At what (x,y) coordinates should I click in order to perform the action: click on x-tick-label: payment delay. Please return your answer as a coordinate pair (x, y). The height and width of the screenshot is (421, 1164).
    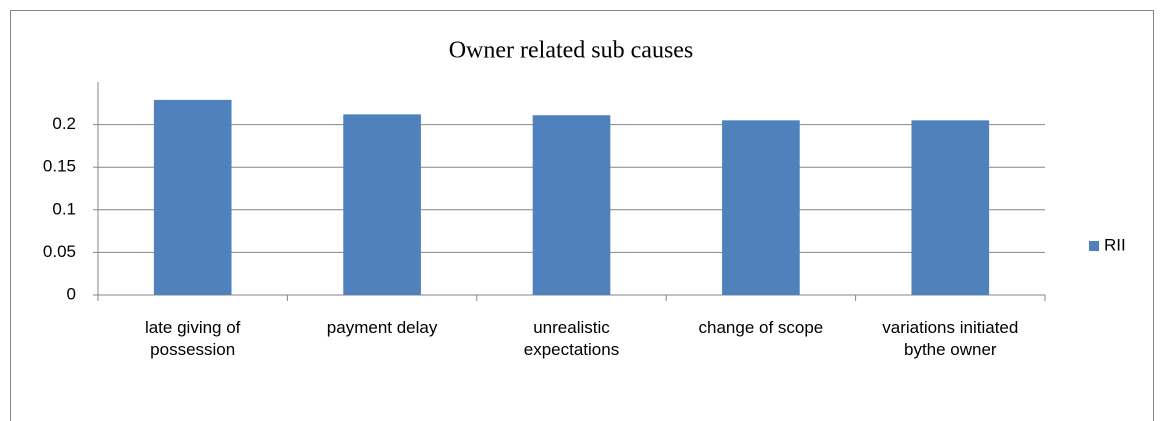
    Looking at the image, I should click on (382, 327).